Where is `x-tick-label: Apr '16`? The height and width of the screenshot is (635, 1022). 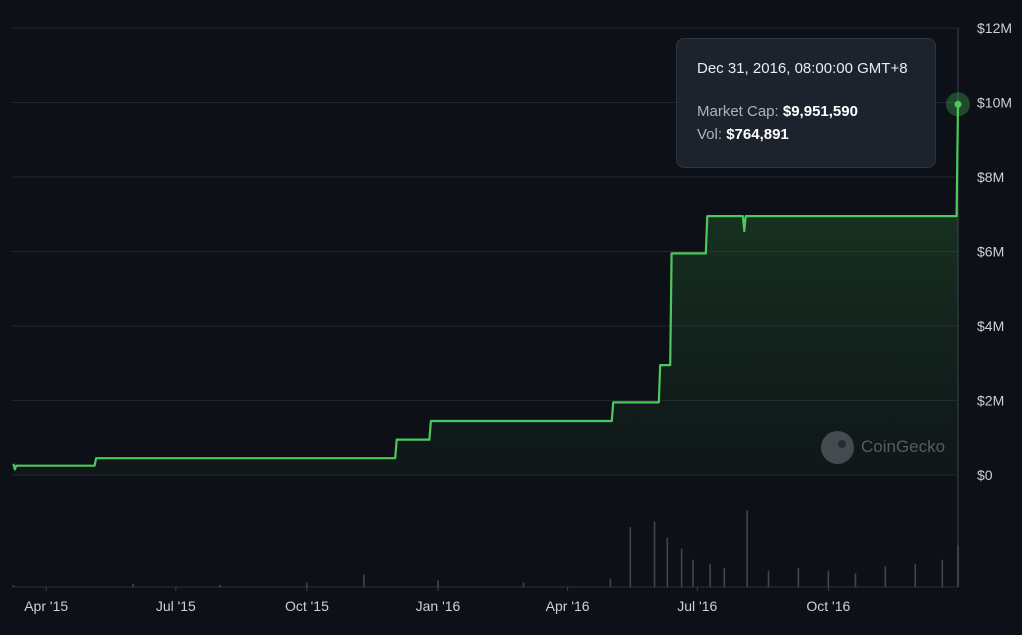 x-tick-label: Apr '16 is located at coordinates (568, 606).